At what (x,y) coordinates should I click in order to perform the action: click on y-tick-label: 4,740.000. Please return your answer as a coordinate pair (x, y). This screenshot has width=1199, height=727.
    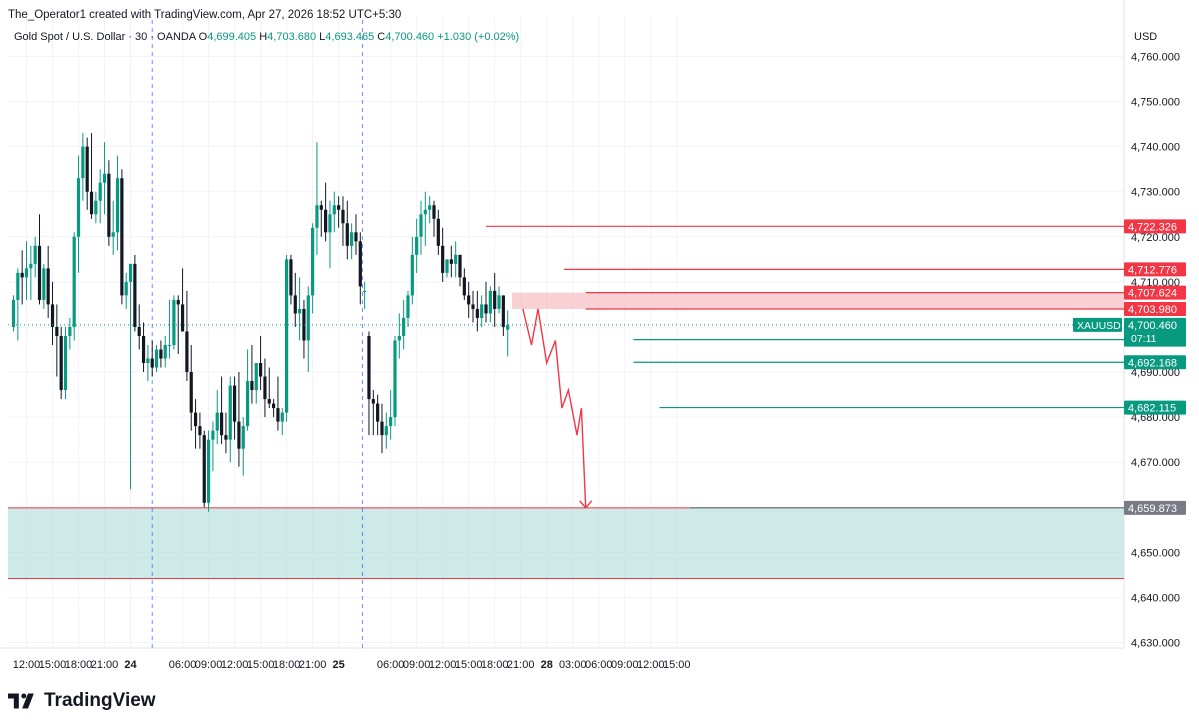
    Looking at the image, I should click on (1155, 148).